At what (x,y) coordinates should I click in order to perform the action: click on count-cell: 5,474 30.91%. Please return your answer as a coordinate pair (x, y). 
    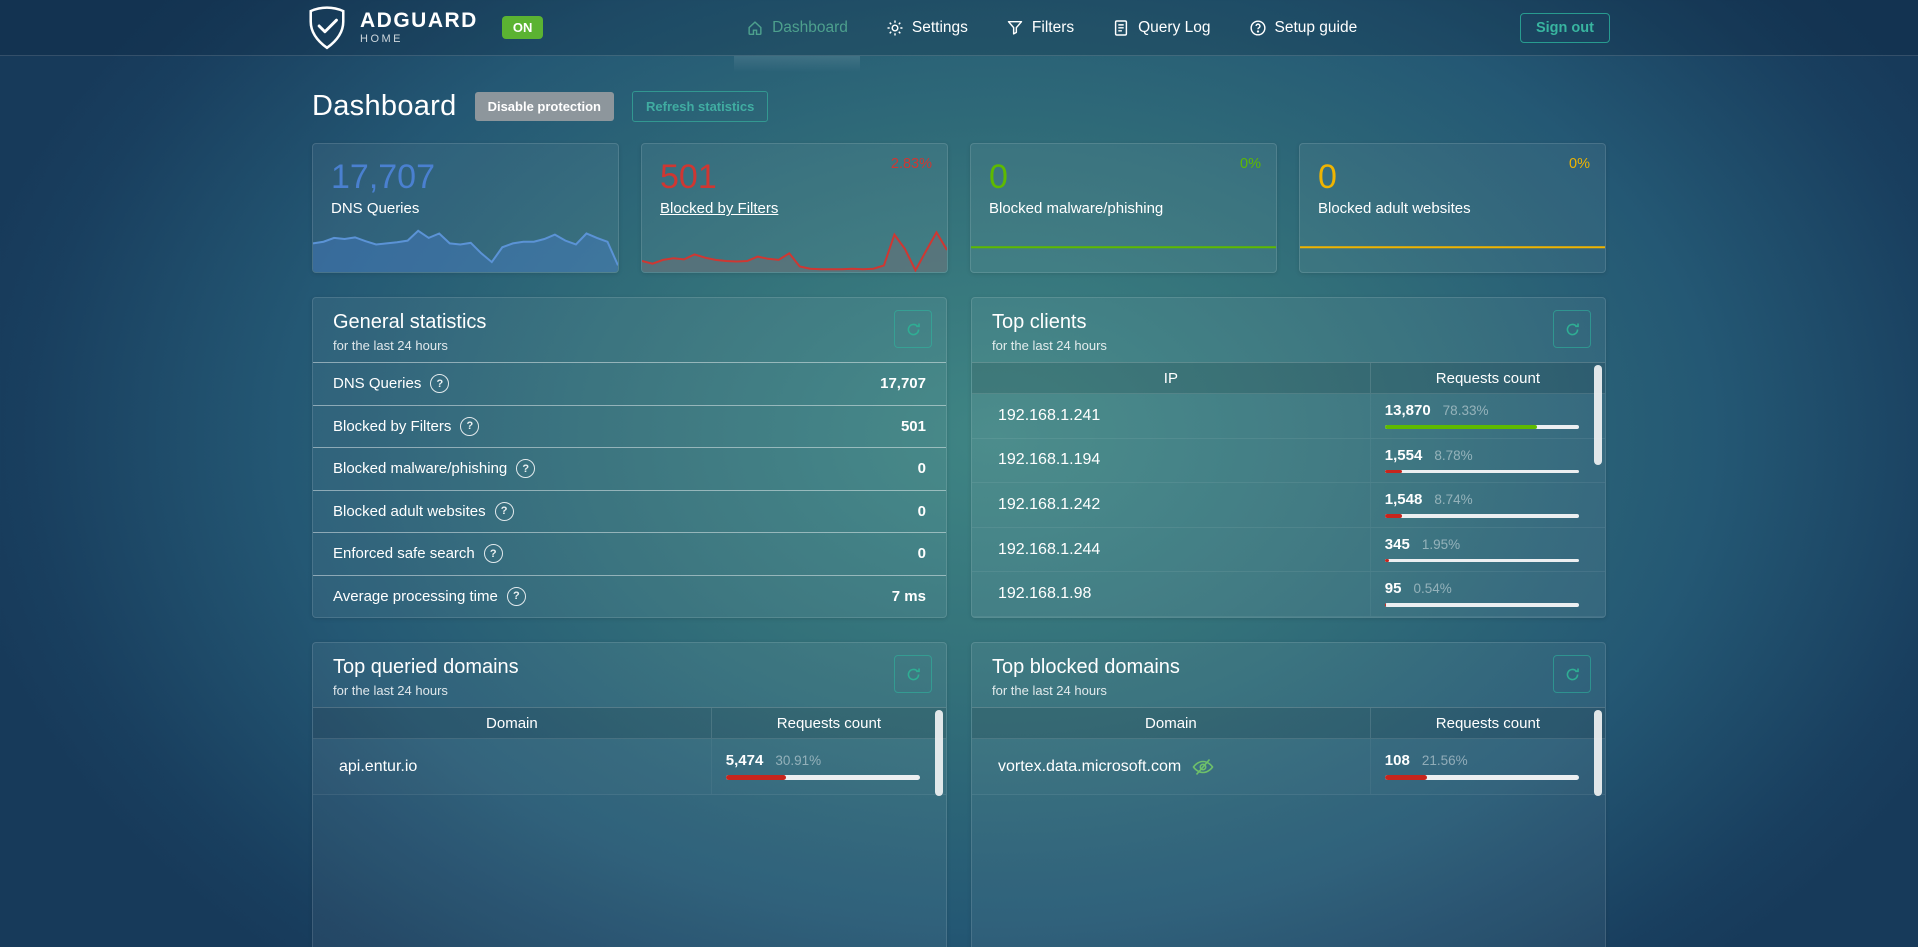
    Looking at the image, I should click on (829, 766).